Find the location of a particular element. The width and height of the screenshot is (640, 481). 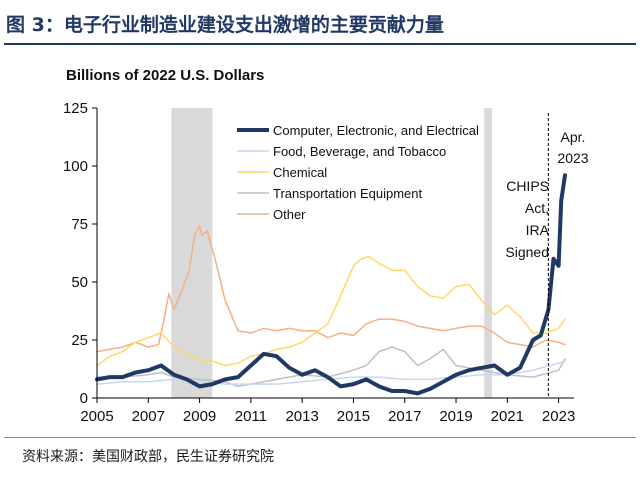

figure-title: 图 3：电子行业制造业建设支出激增的主要贡献力量 is located at coordinates (225, 25).